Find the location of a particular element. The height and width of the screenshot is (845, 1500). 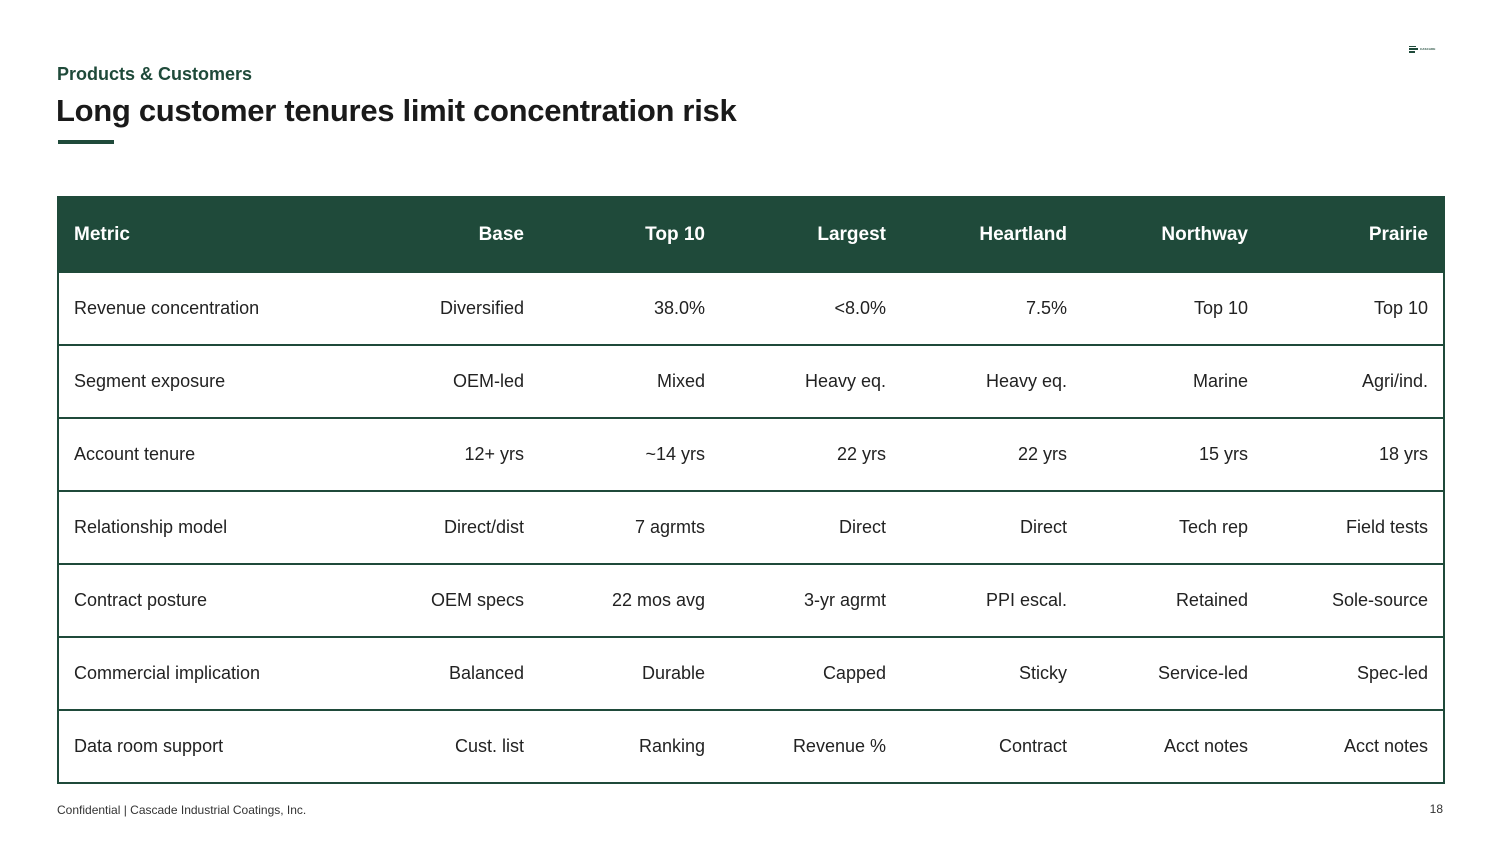

table-cell: Cust. list is located at coordinates (448, 746).